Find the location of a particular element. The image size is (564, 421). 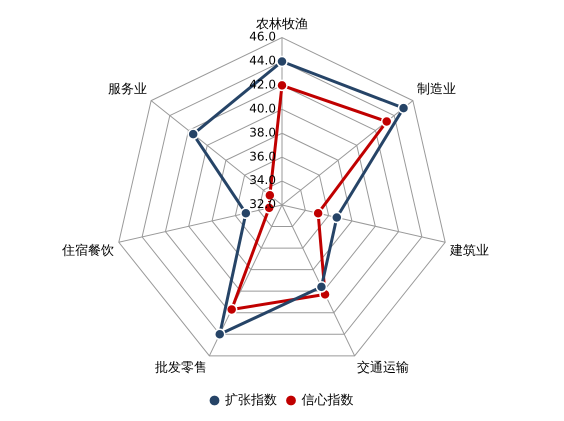

y-tick-label: 32.0 is located at coordinates (262, 204).